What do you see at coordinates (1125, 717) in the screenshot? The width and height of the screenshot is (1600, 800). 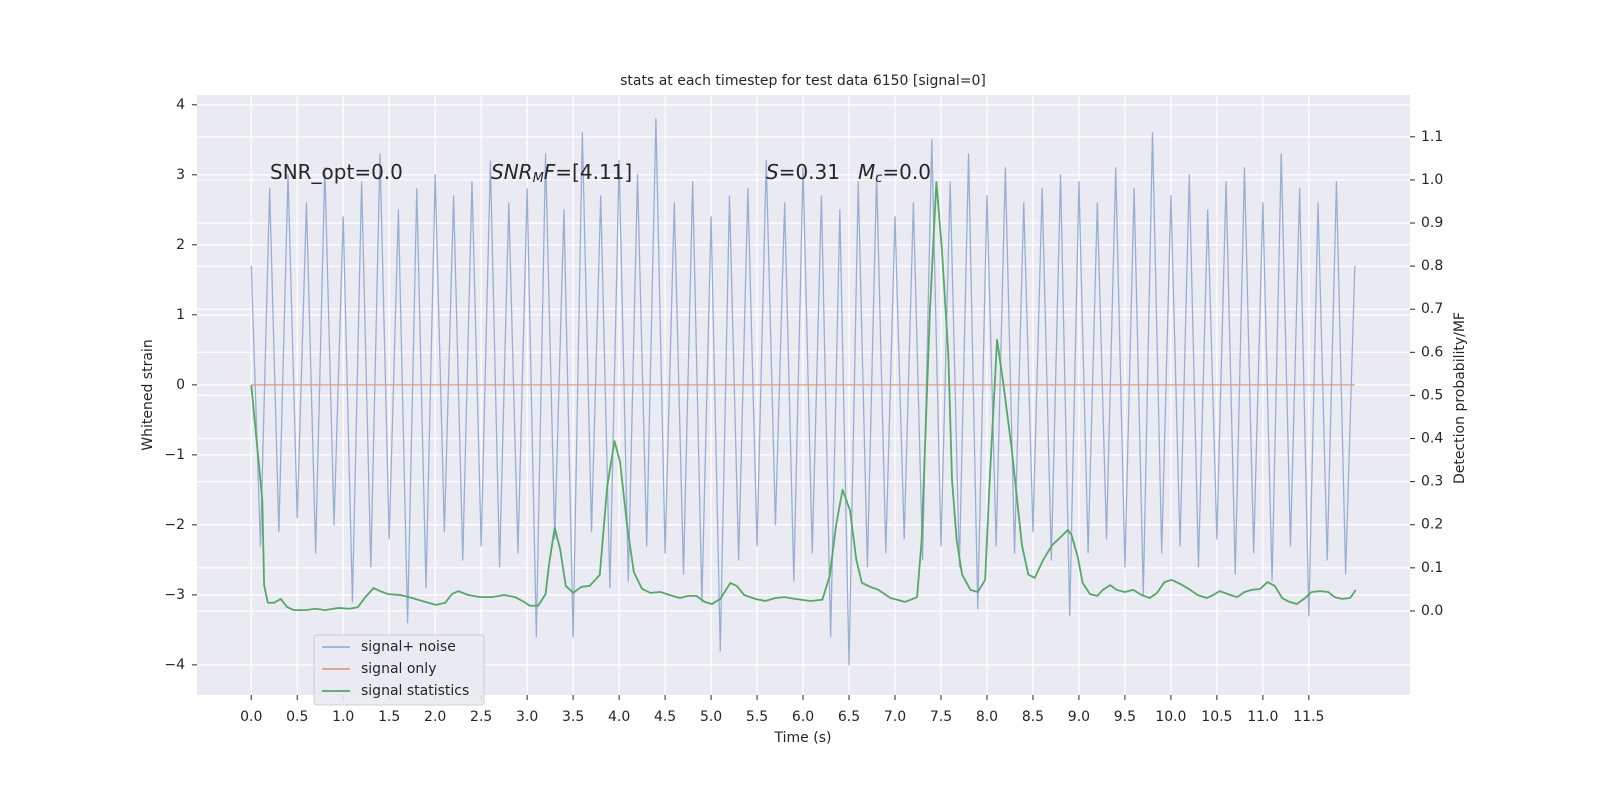 I see `x-tick-label: 9.5` at bounding box center [1125, 717].